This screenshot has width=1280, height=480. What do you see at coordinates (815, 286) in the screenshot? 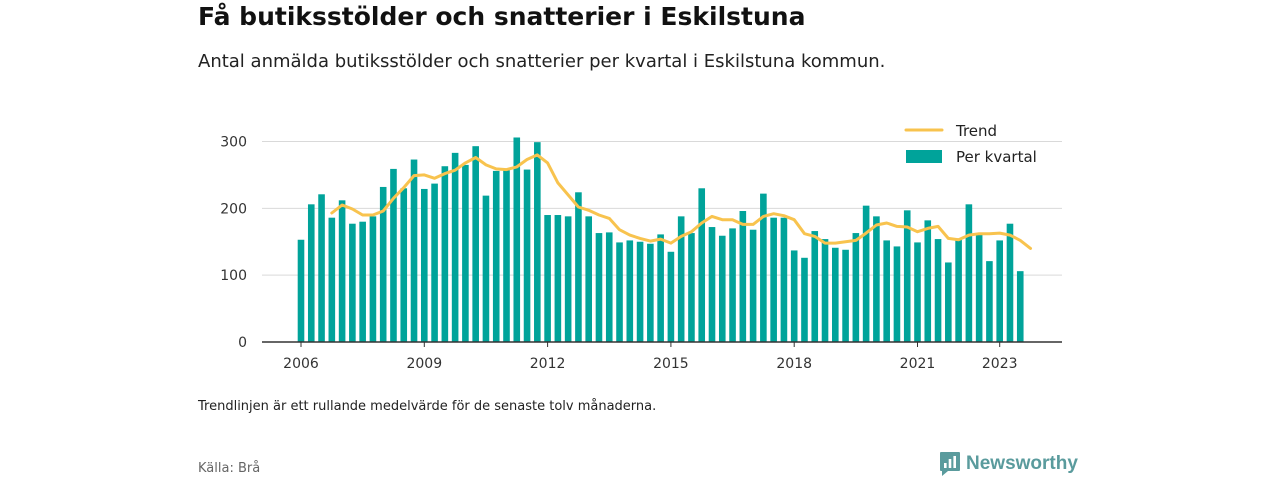
I see `bar-2018-Q3` at bounding box center [815, 286].